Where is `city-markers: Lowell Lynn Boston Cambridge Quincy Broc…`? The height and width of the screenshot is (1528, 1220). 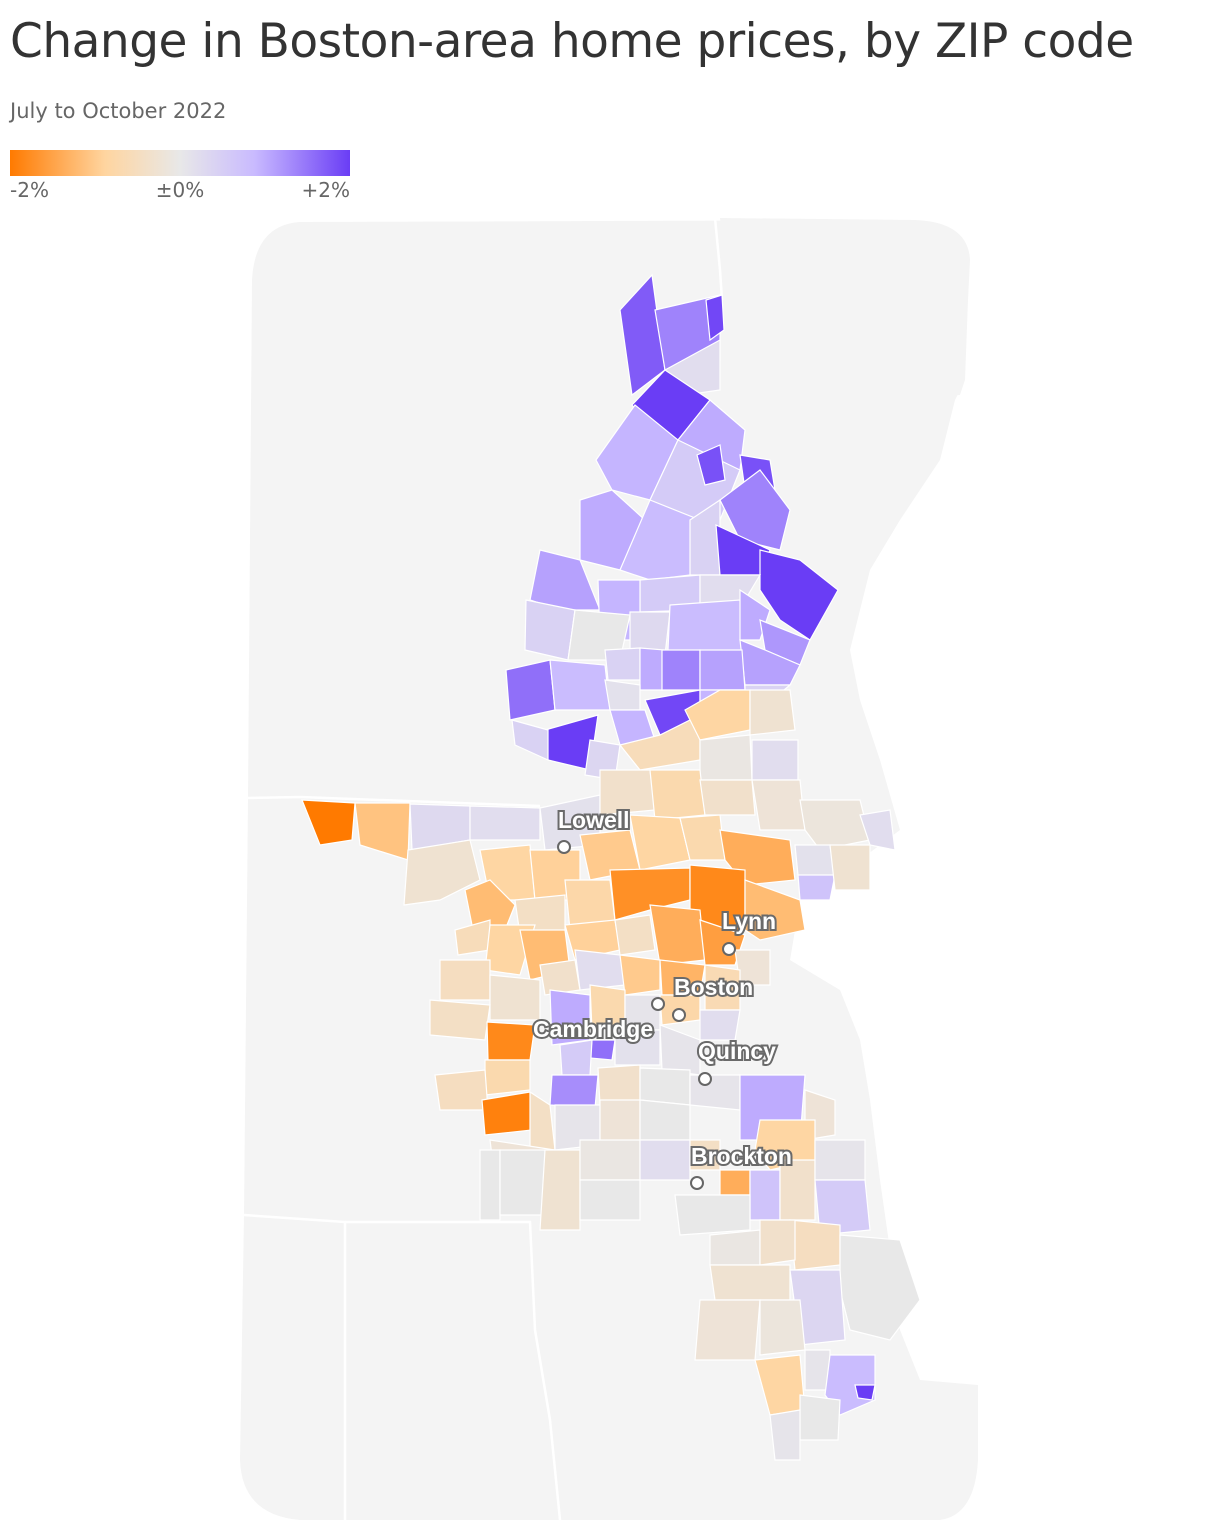
city-markers: Lowell Lynn Boston Cambridge Quincy Broc… is located at coordinates (662, 997).